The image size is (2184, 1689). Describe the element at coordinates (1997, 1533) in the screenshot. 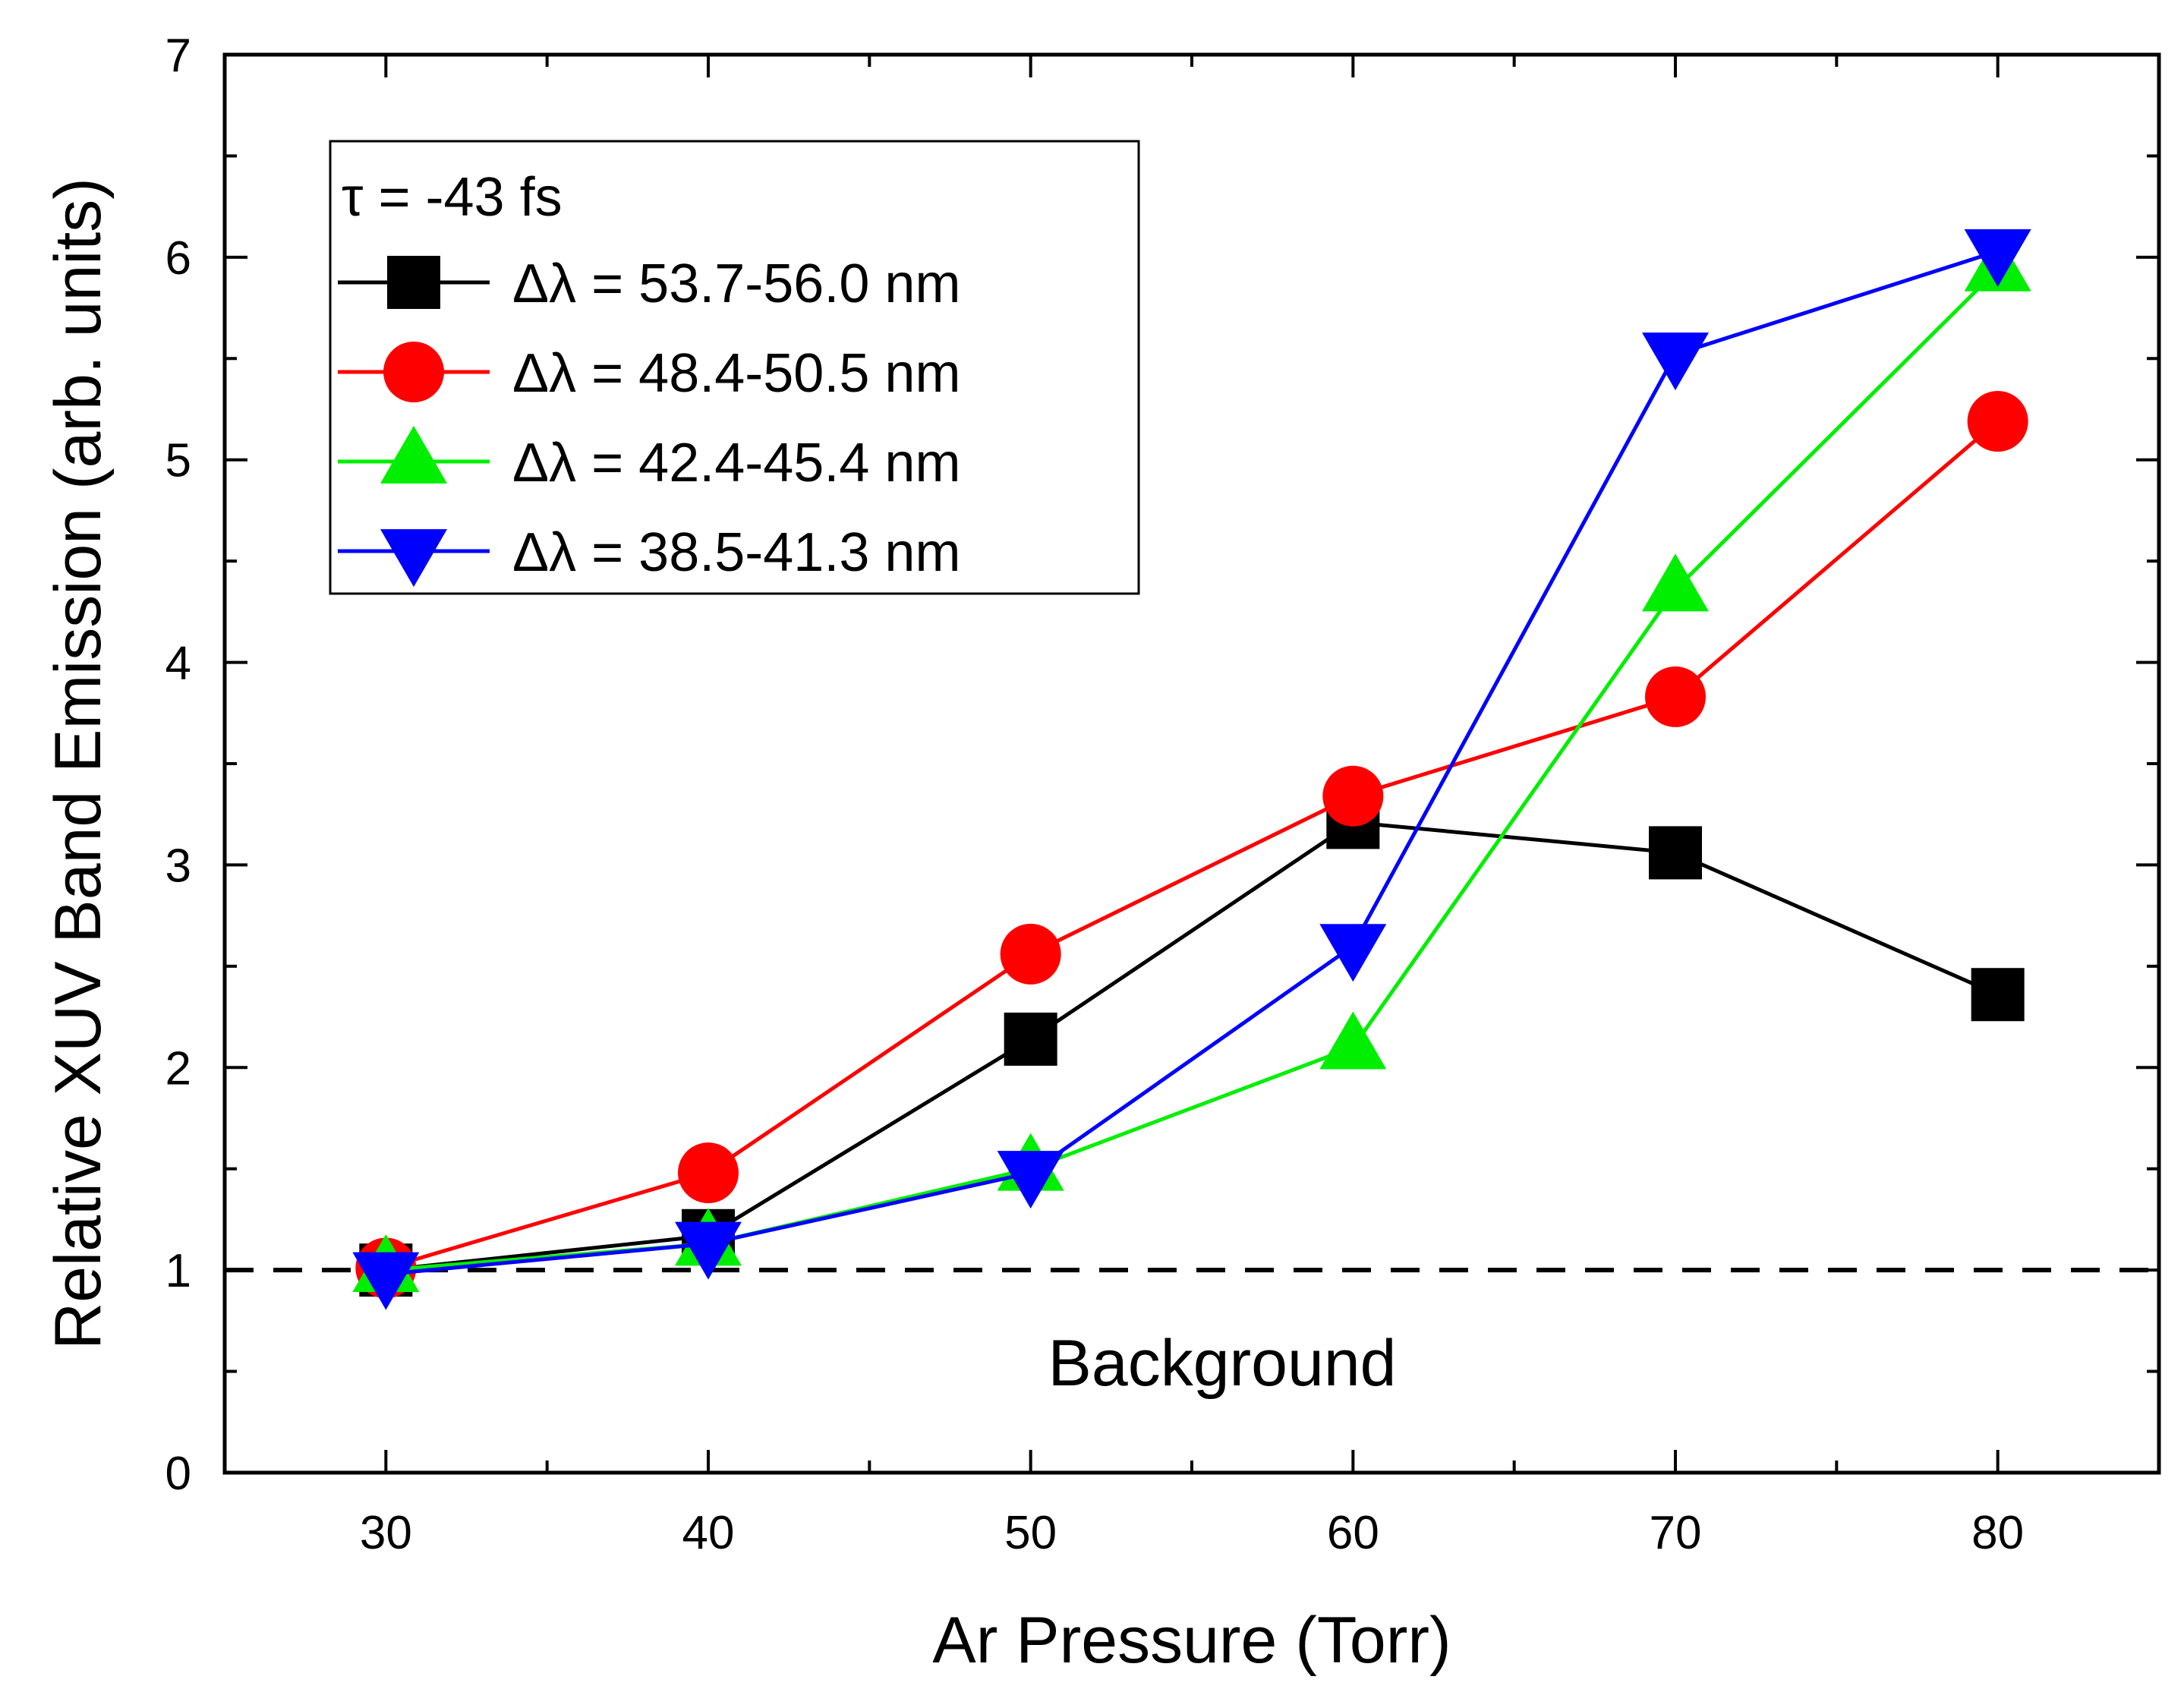

I see `x-tick-label: 80` at that location.